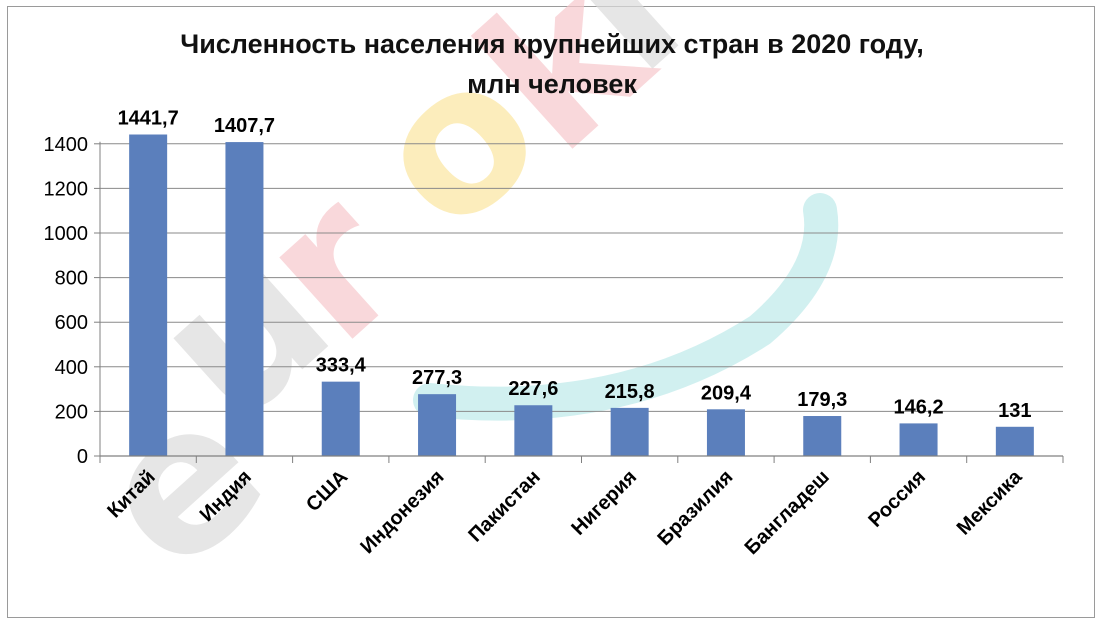 The height and width of the screenshot is (626, 1106). I want to click on data-label: 215,8, so click(630, 392).